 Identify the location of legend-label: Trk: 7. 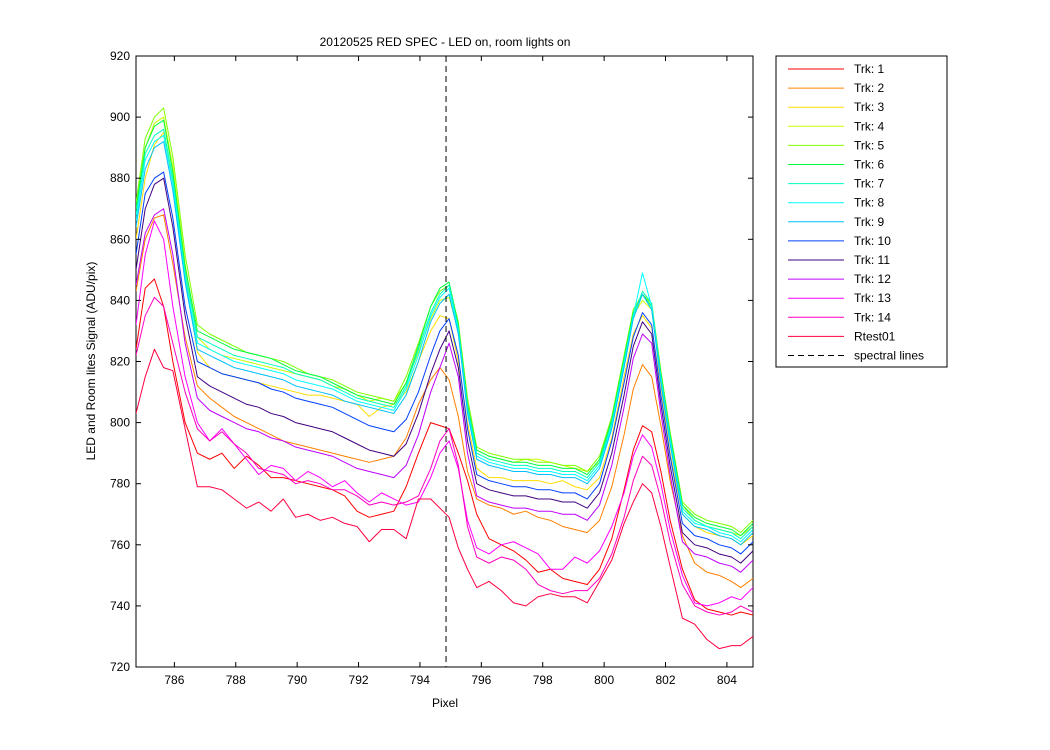
(869, 184).